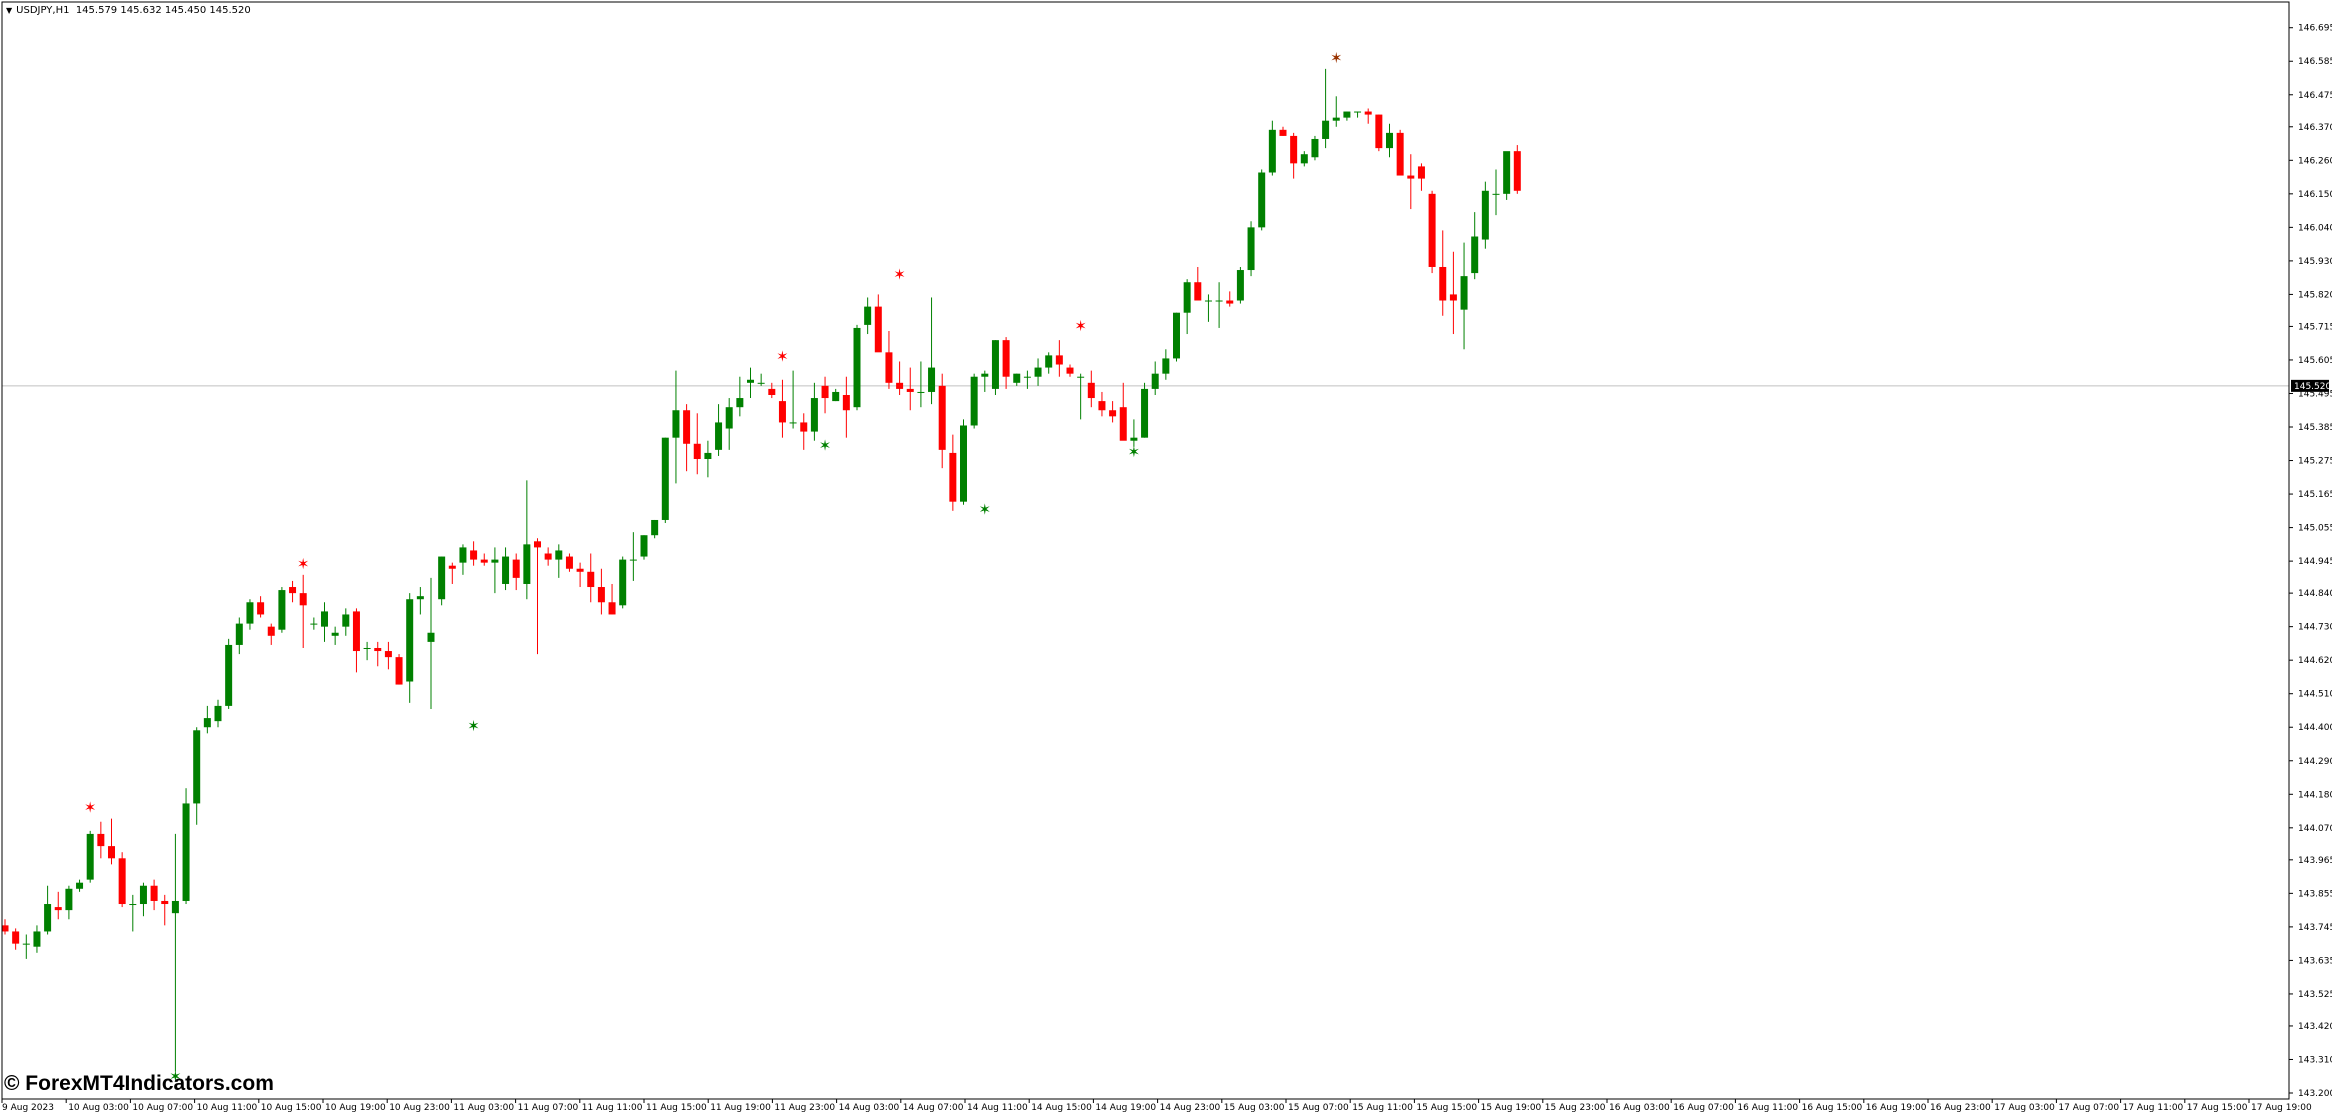 This screenshot has height=1115, width=2332. What do you see at coordinates (303, 564) in the screenshot?
I see `signal-sell-star: ✶` at bounding box center [303, 564].